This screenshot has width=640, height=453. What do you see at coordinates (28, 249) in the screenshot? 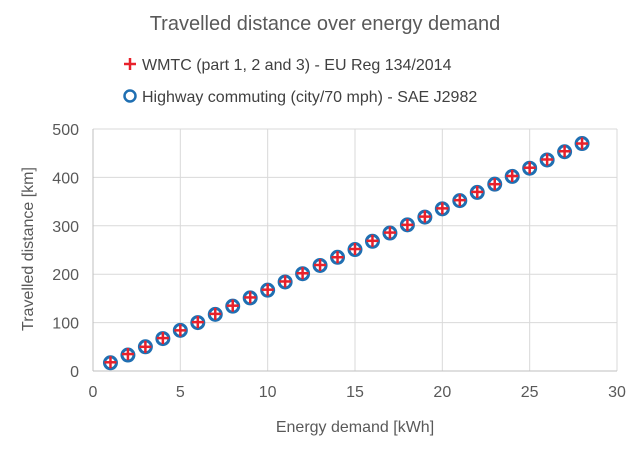
I see `y-axis-label: Travelled distance [km]` at bounding box center [28, 249].